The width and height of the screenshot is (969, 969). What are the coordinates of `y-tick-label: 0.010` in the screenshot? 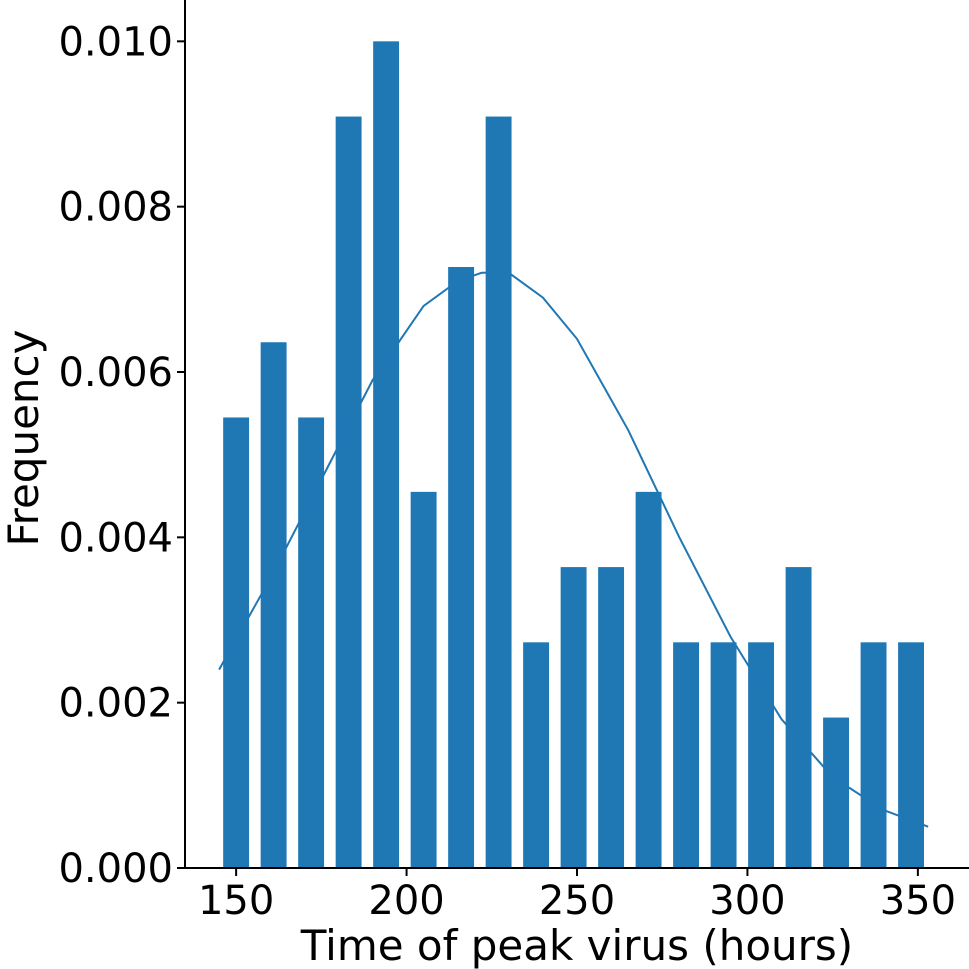 It's located at (115, 42).